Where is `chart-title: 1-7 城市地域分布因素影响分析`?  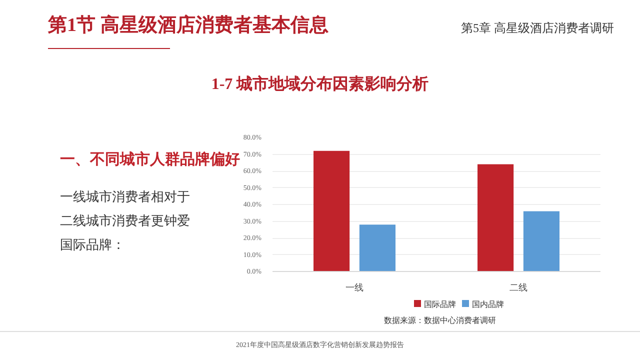 chart-title: 1-7 城市地域分布因素影响分析 is located at coordinates (320, 84).